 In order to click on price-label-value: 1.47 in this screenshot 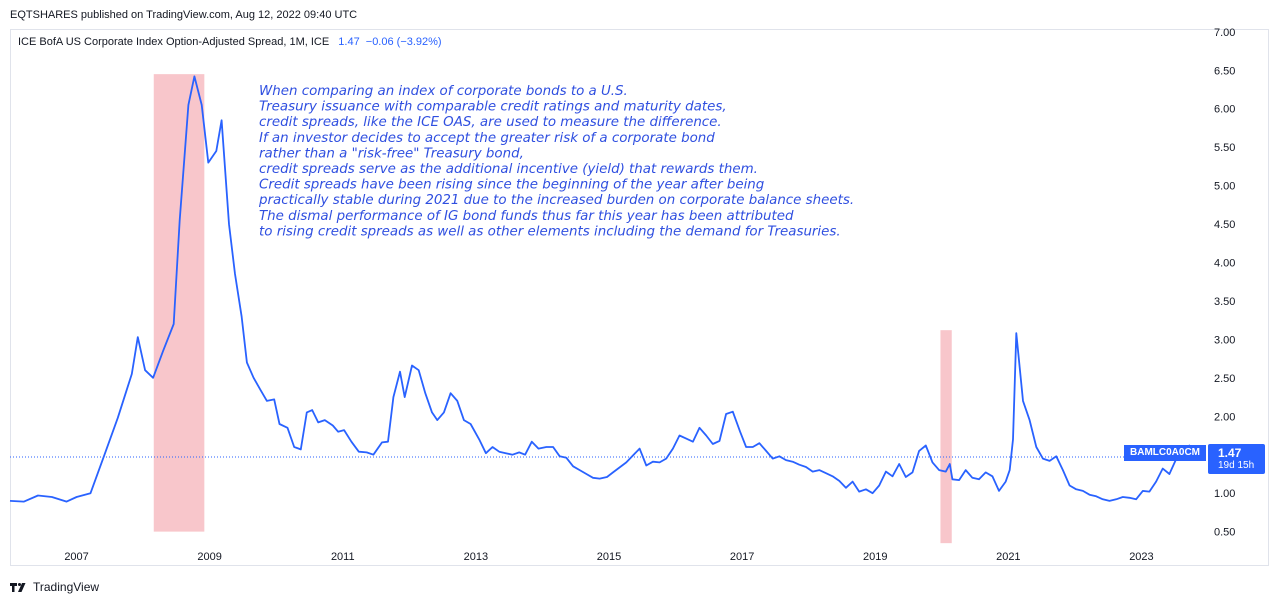, I will do `click(1230, 453)`.